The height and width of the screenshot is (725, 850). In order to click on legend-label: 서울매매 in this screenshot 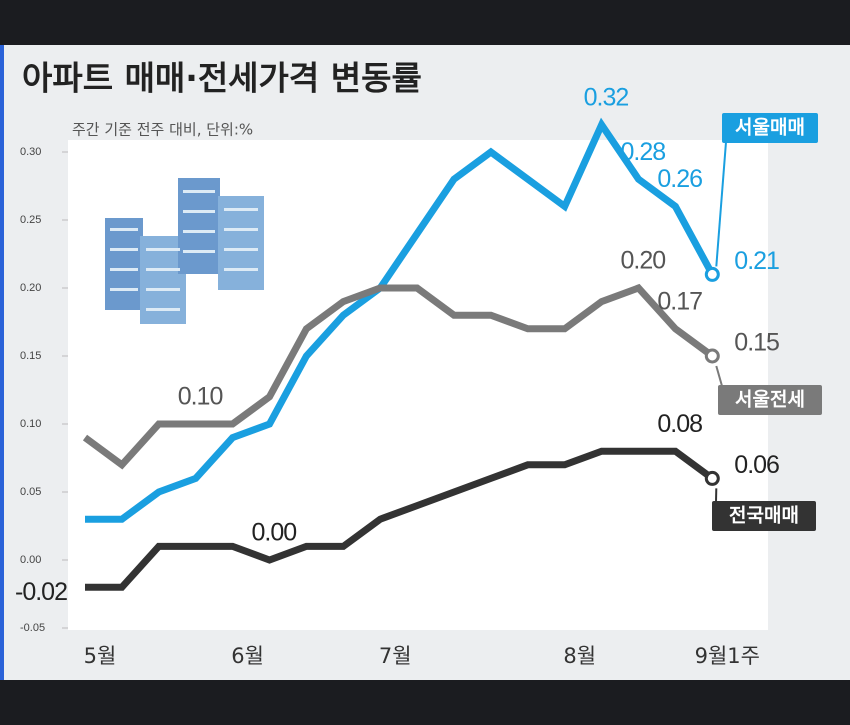, I will do `click(770, 128)`.